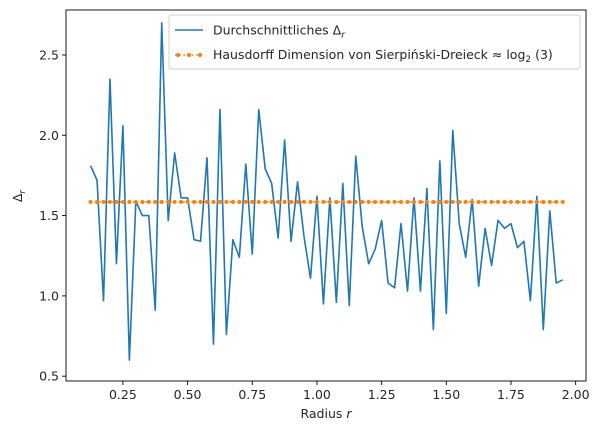 This screenshot has width=596, height=432. I want to click on y-axis: 0.5 1.0 1.5 2.0 2.5, so click(52, 215).